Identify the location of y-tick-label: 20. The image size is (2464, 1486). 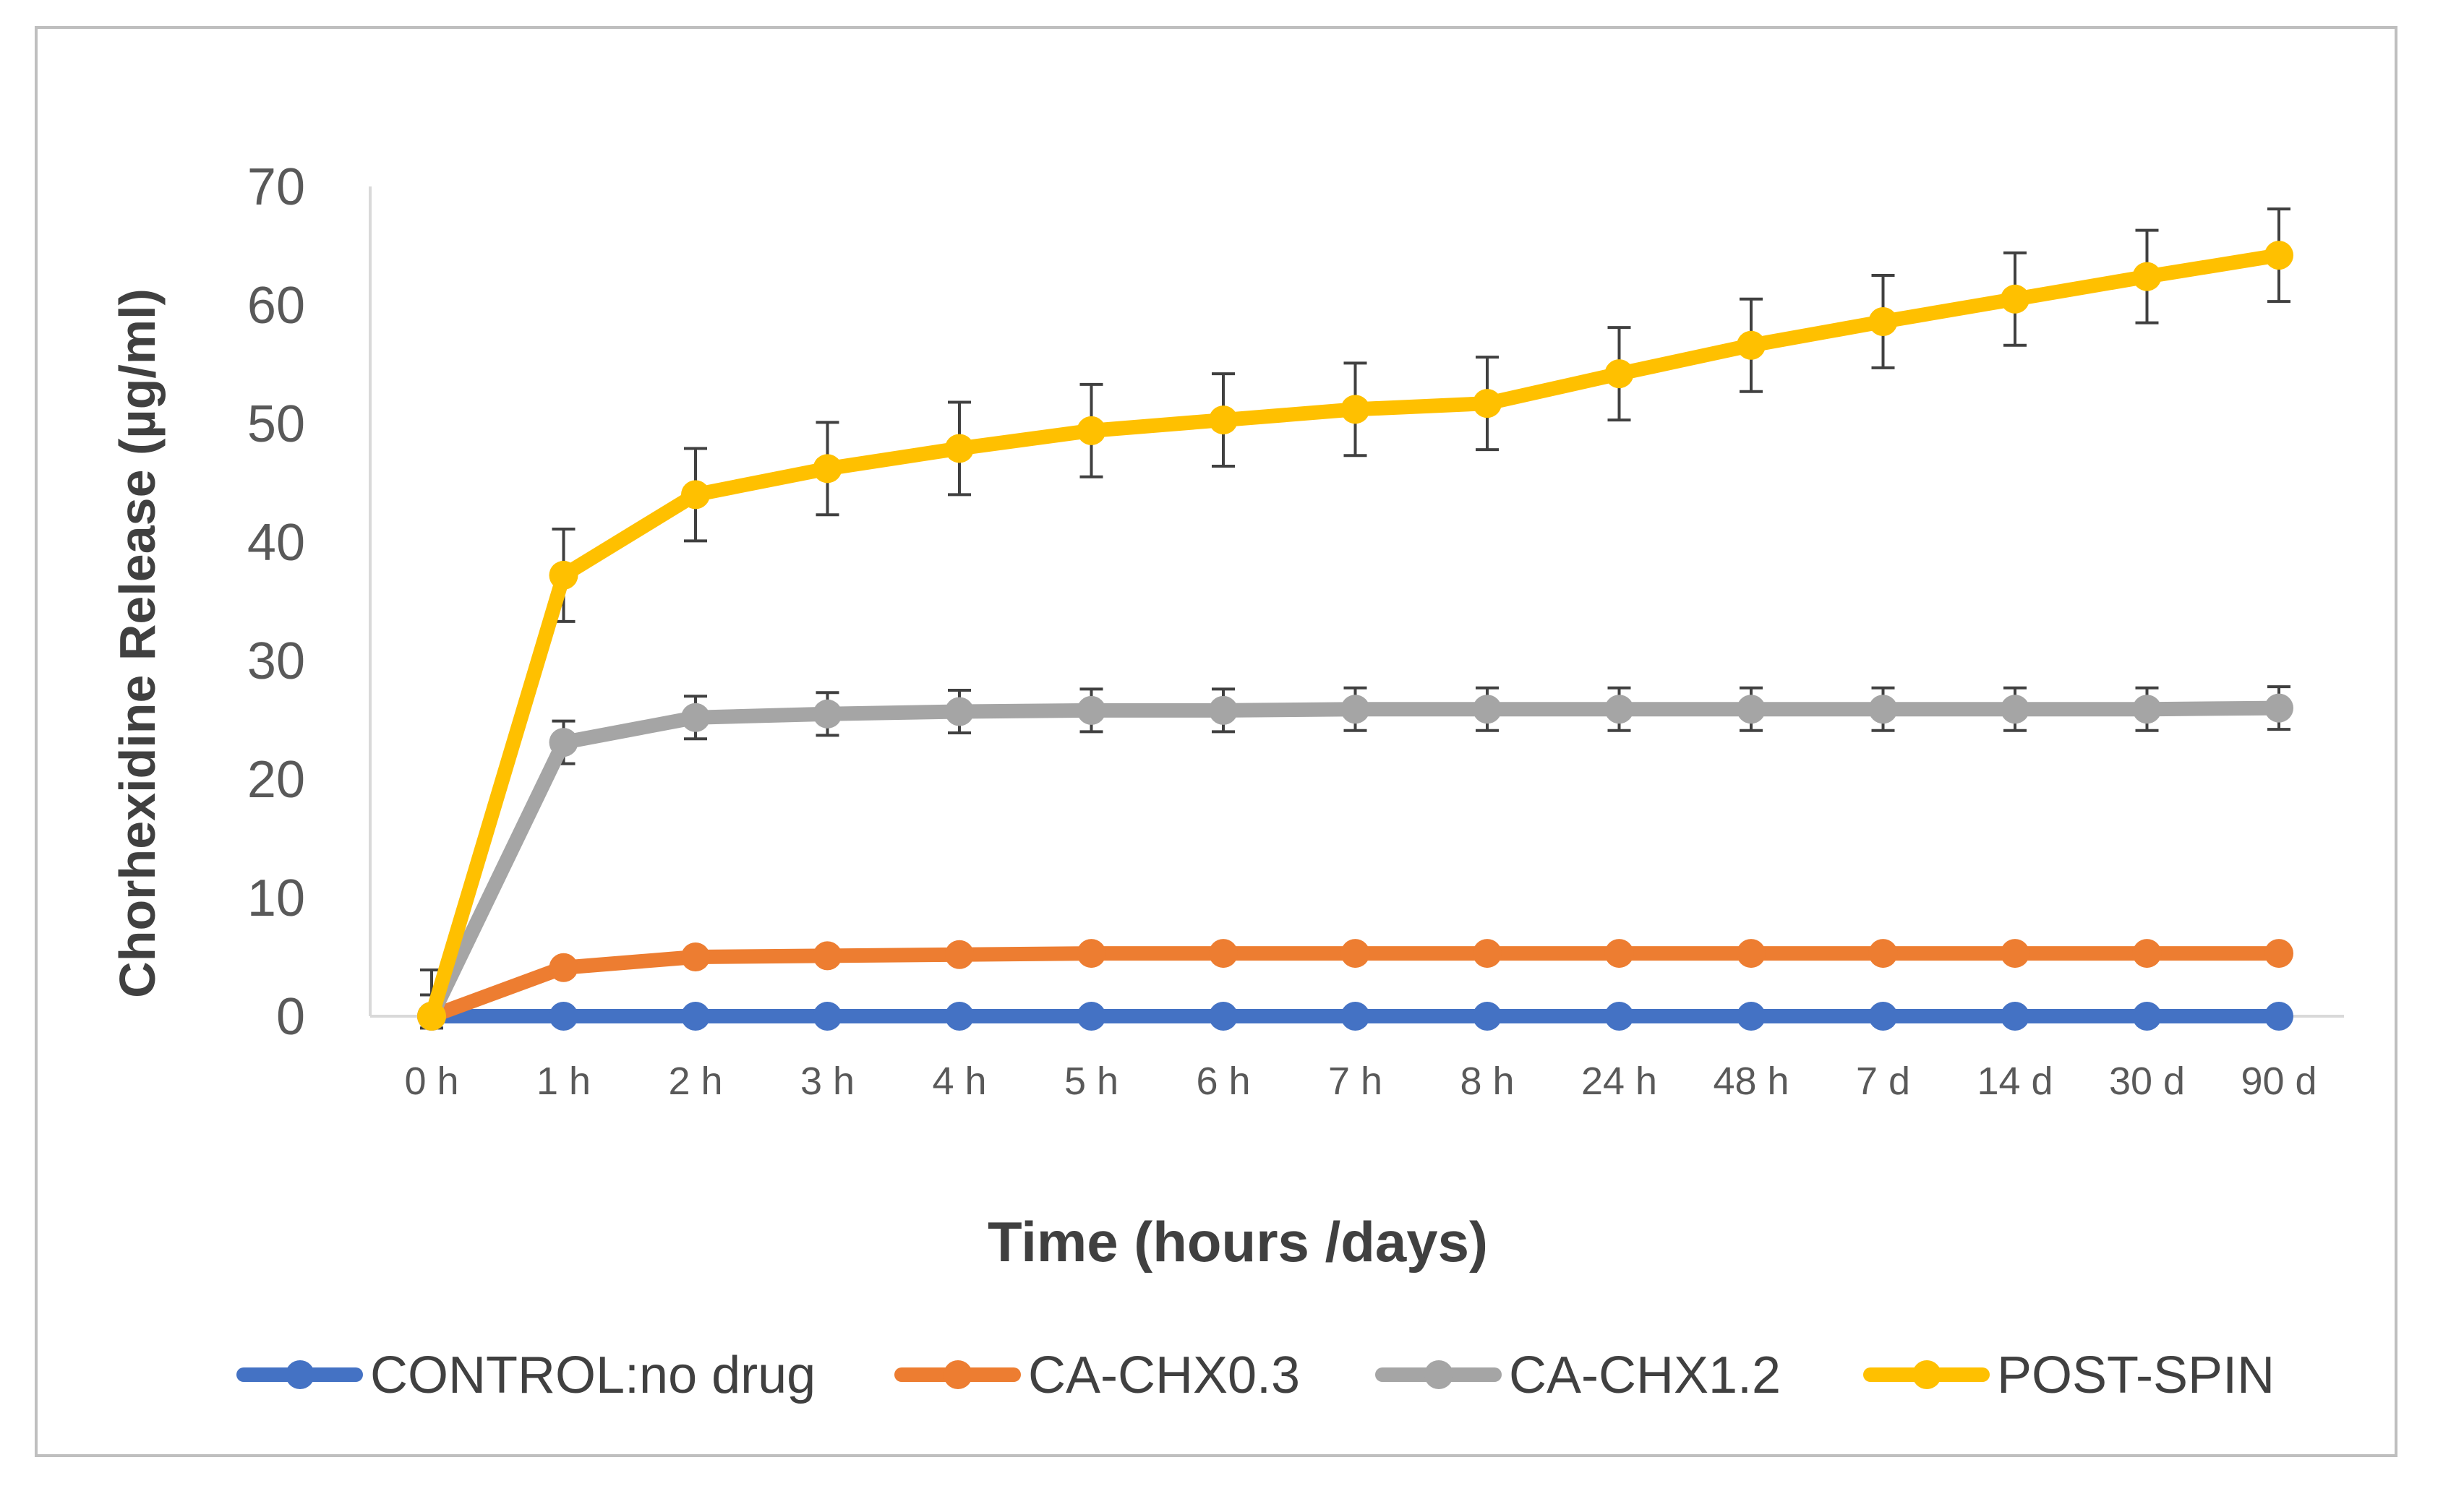
(276, 780).